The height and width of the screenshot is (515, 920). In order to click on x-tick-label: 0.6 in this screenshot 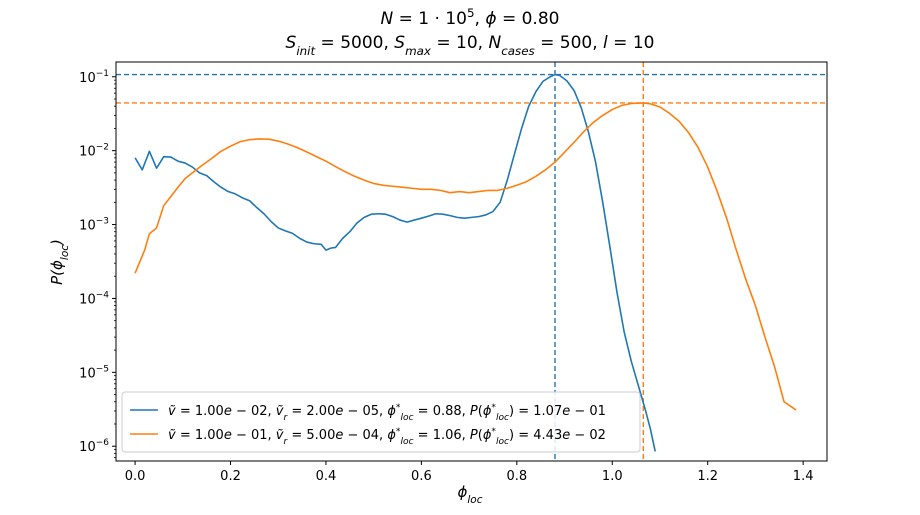, I will do `click(421, 476)`.